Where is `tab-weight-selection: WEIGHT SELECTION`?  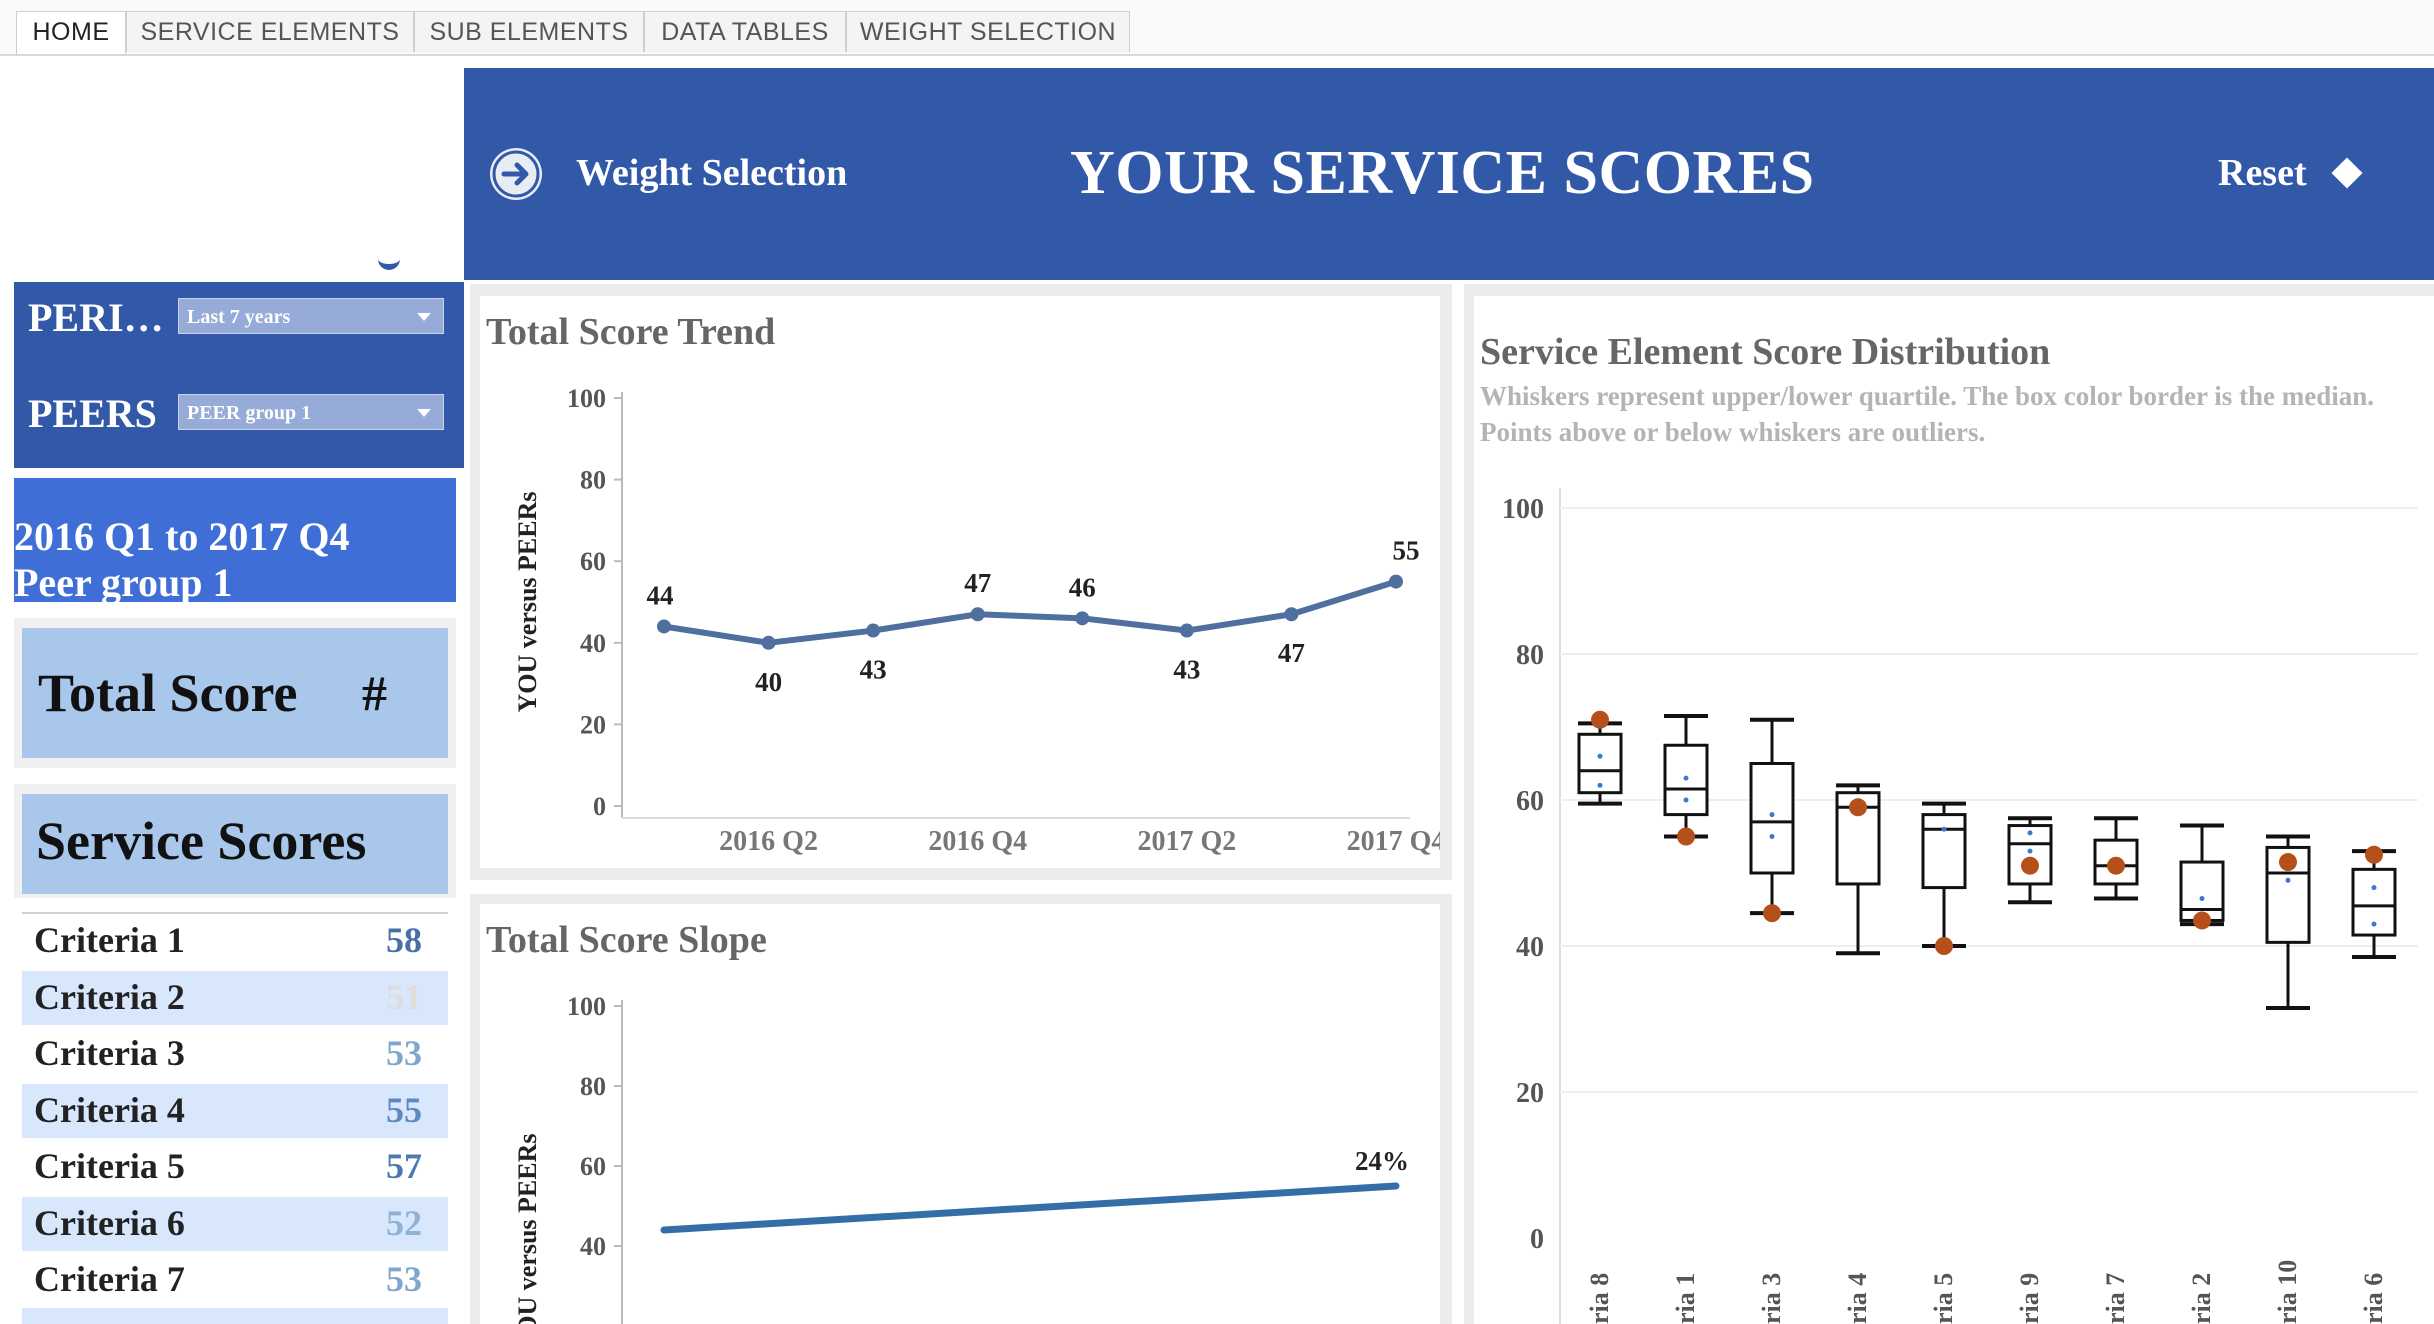
tab-weight-selection: WEIGHT SELECTION is located at coordinates (988, 31).